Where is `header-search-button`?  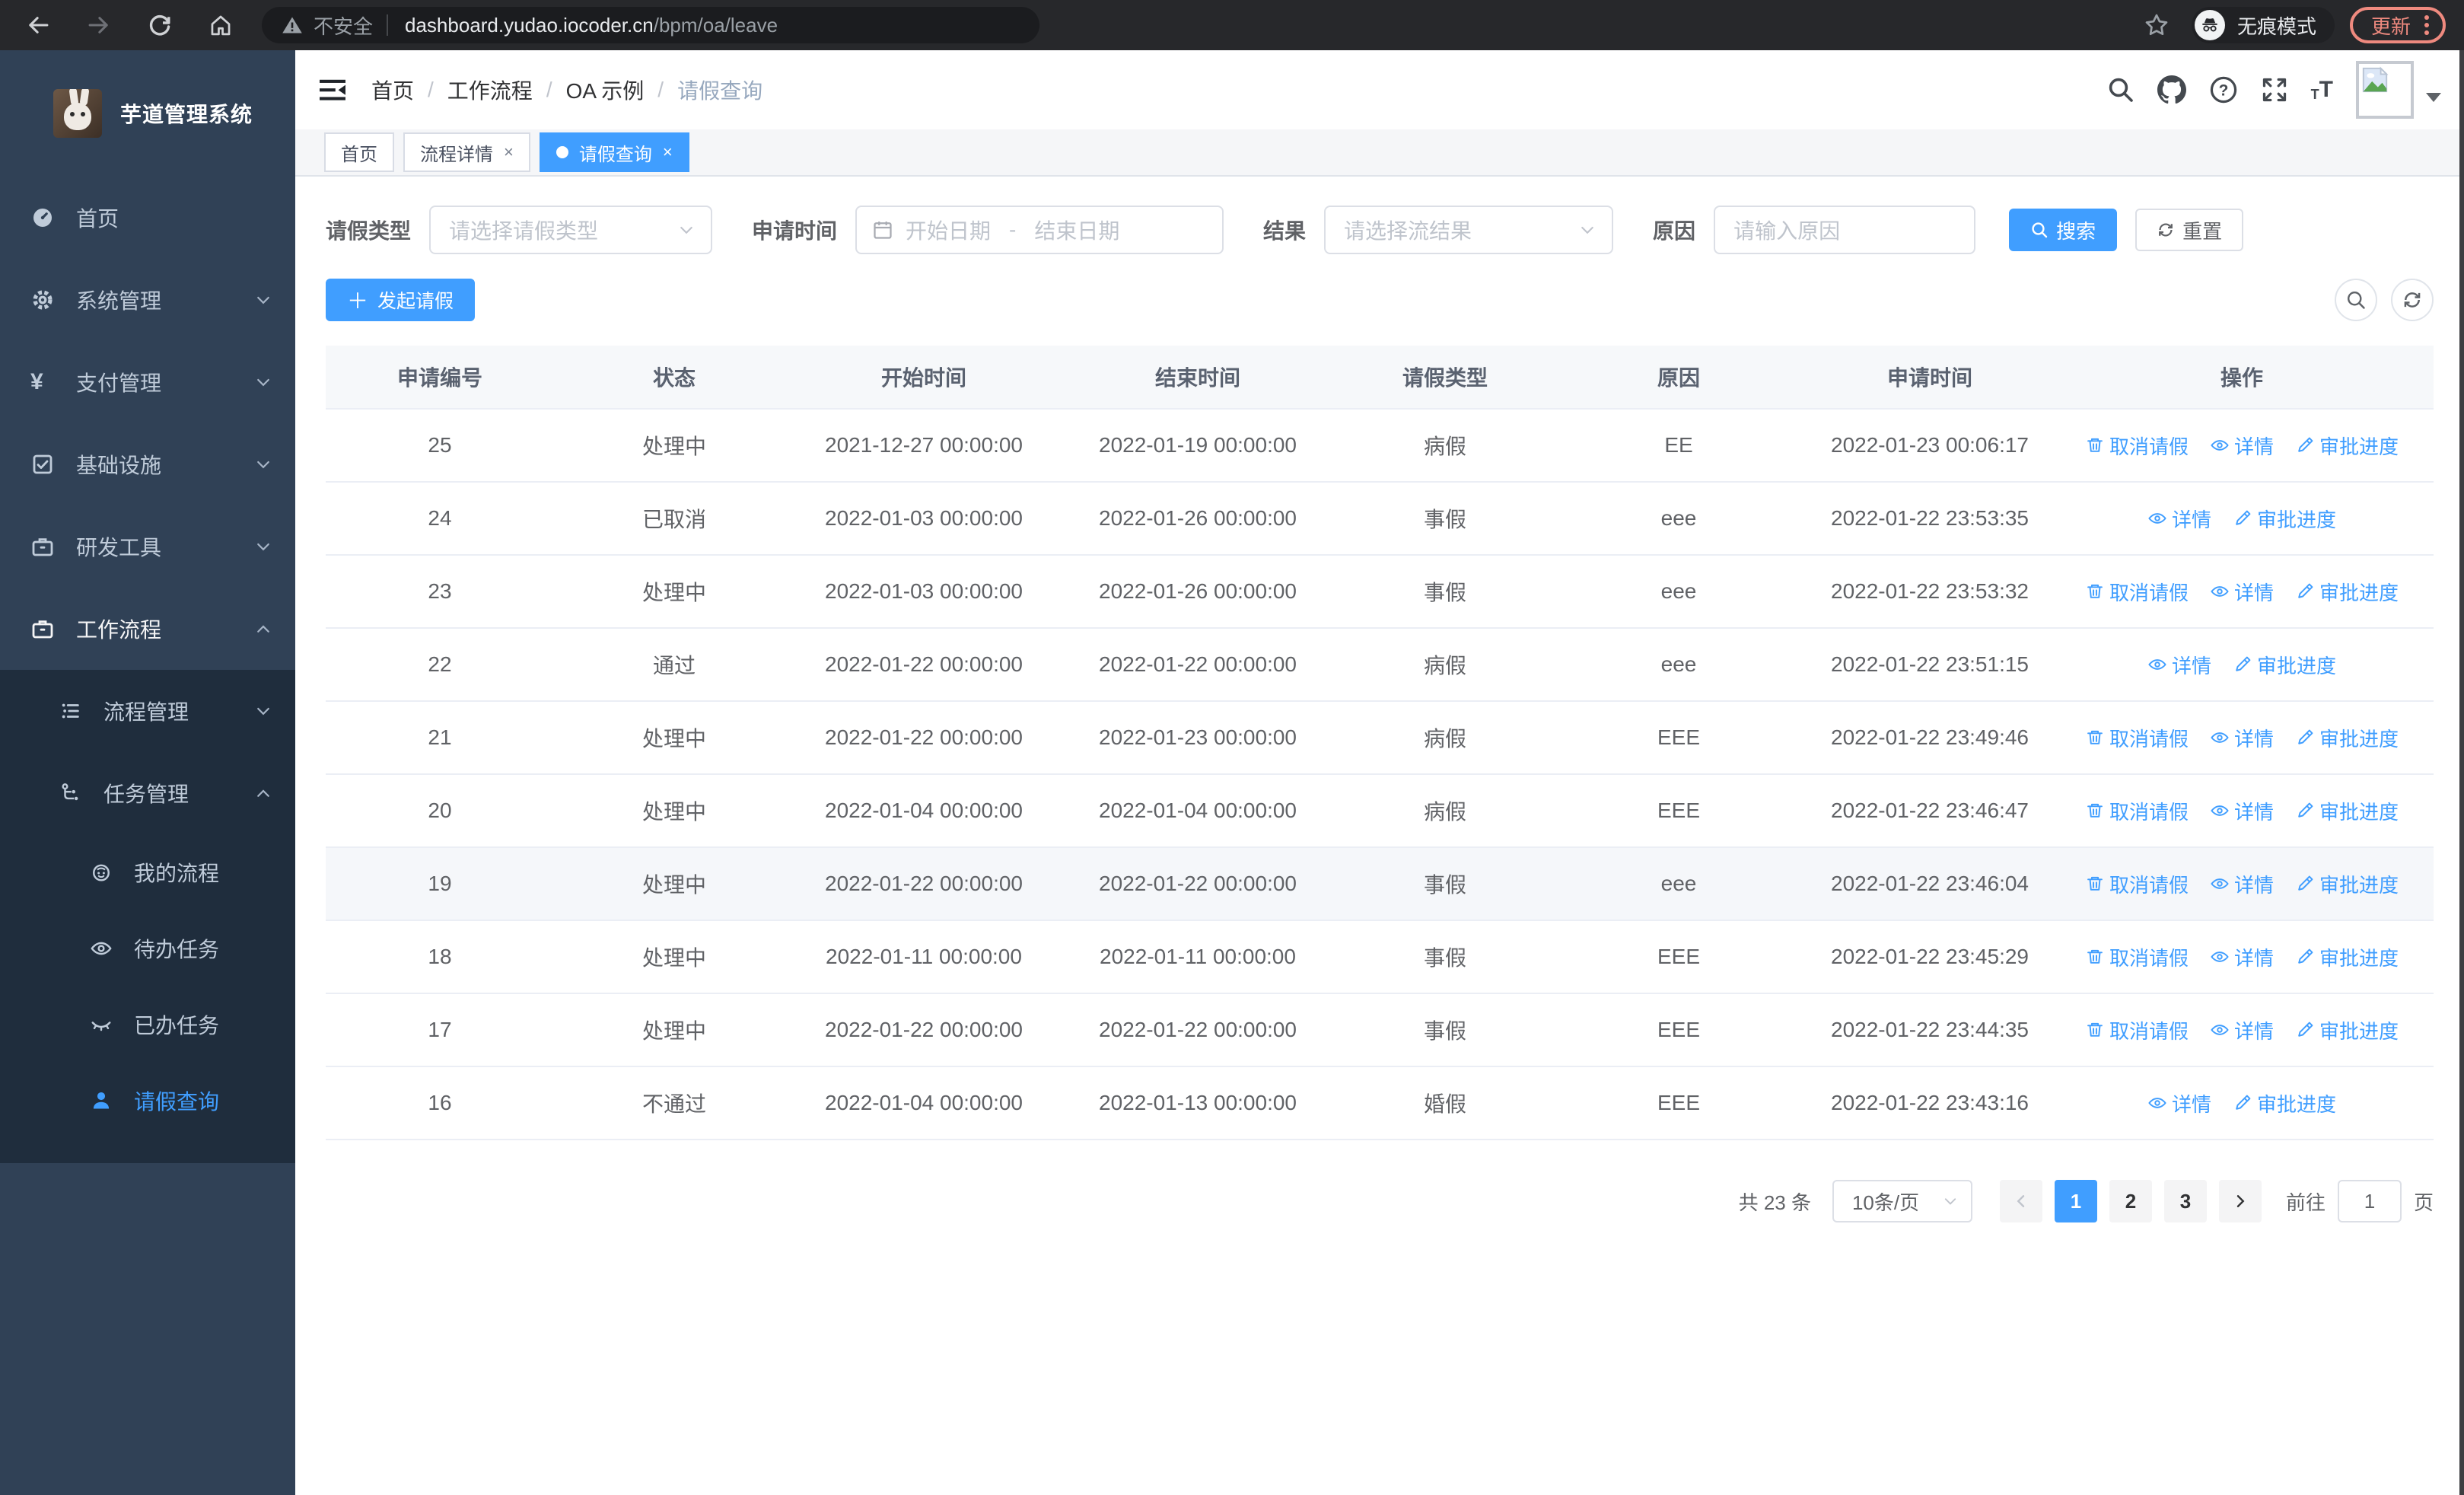
header-search-button is located at coordinates (2121, 90).